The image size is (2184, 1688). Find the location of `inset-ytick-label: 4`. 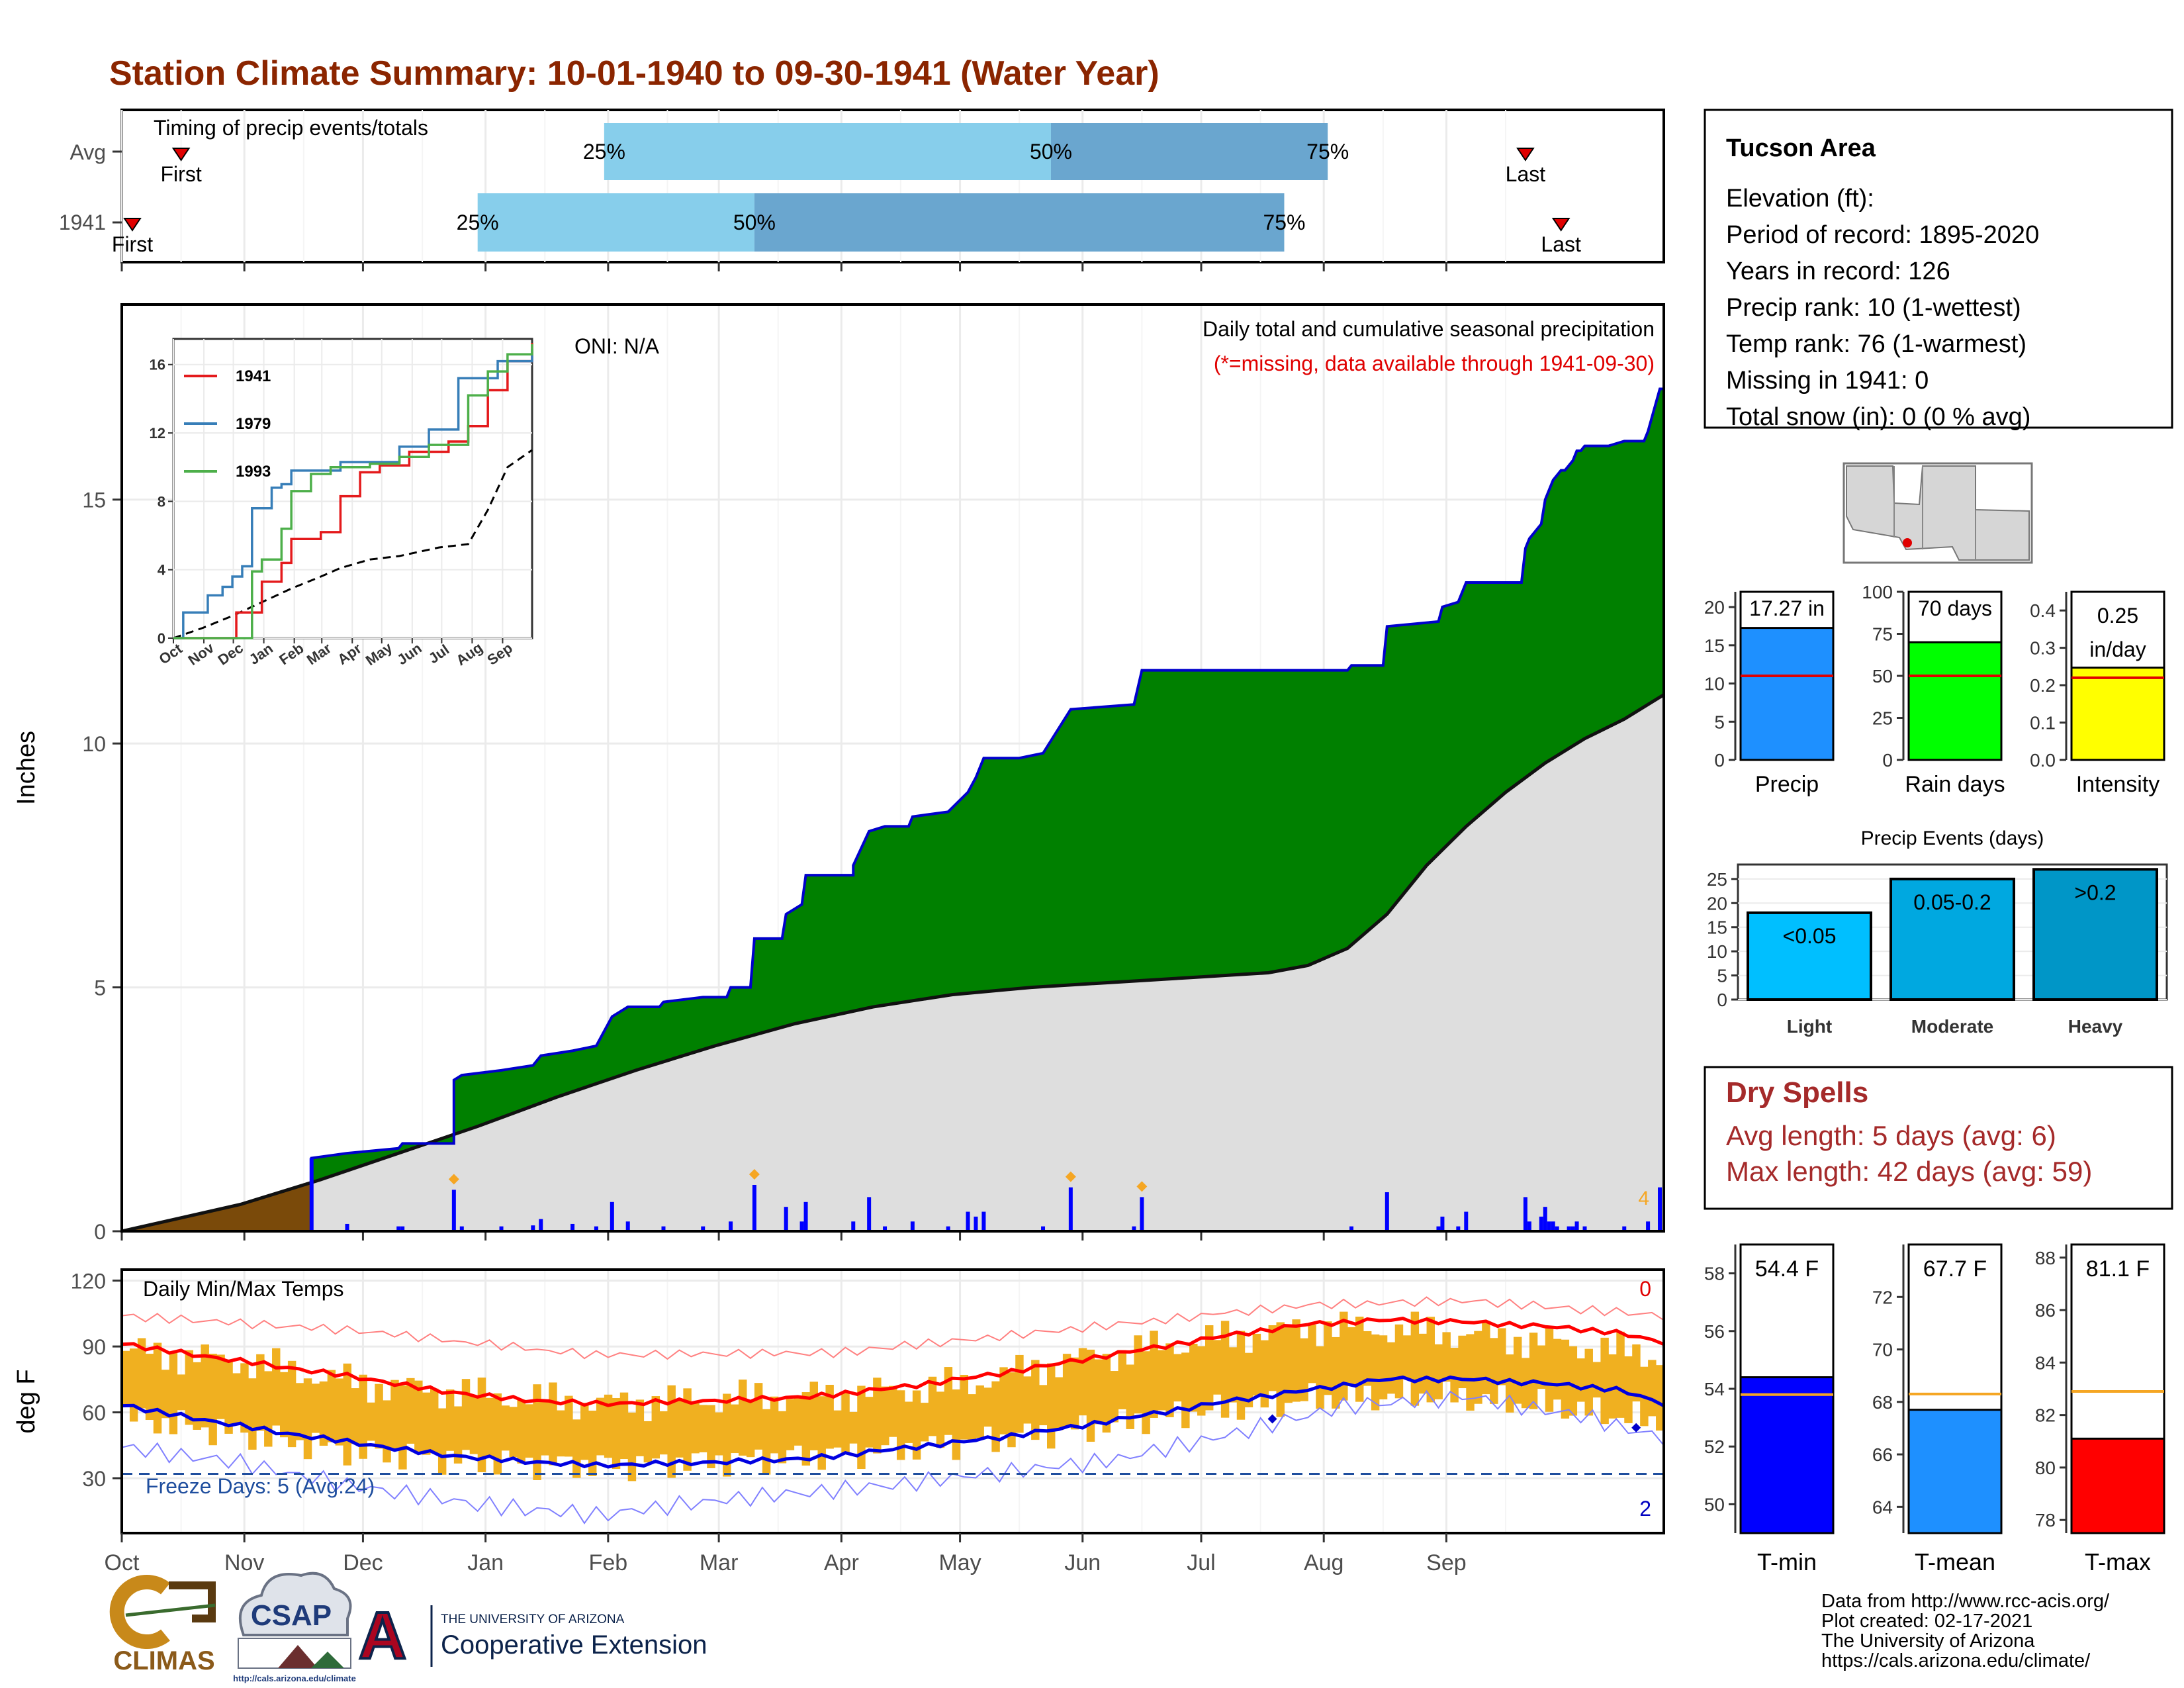

inset-ytick-label: 4 is located at coordinates (162, 570).